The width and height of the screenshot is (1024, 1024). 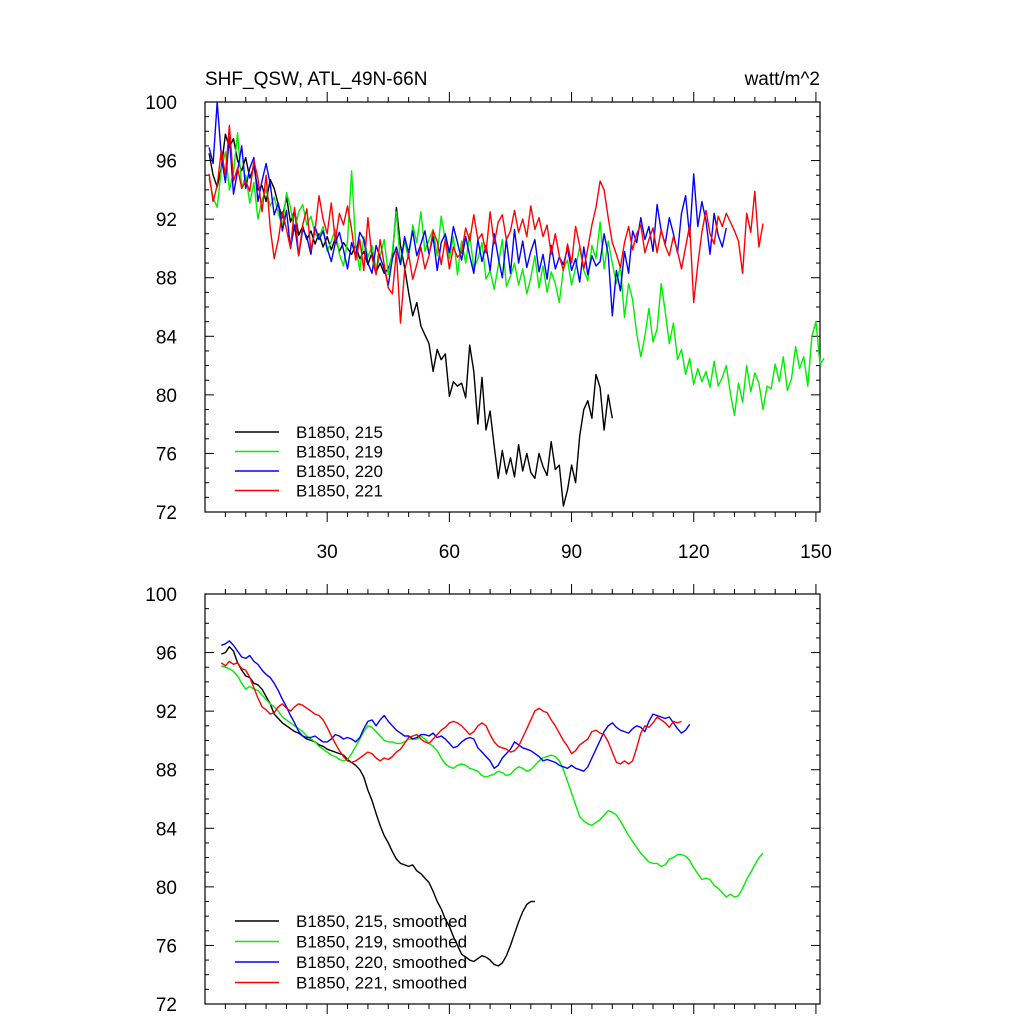 I want to click on units-label: watt/m^2, so click(x=782, y=79).